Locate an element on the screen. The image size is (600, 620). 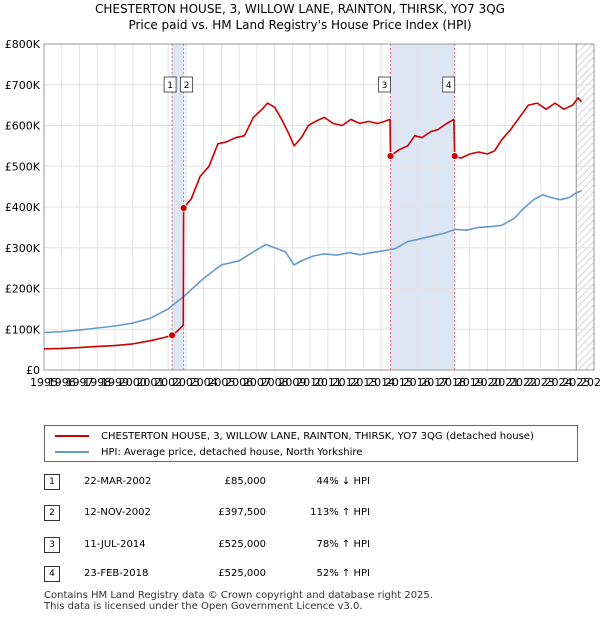
transaction-date: 23-FEB-2018 is located at coordinates (116, 573).